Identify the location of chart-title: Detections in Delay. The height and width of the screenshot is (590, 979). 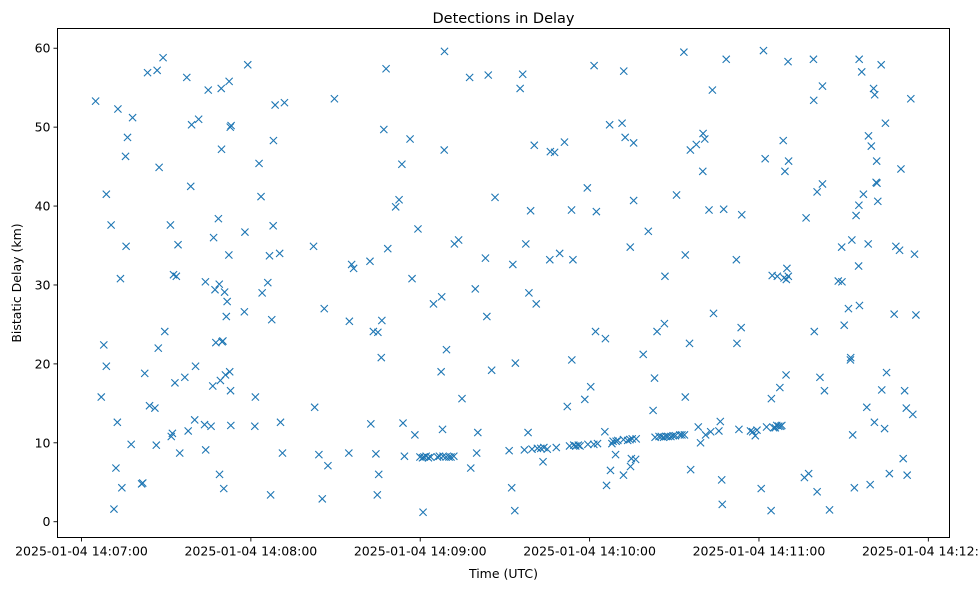
(503, 19).